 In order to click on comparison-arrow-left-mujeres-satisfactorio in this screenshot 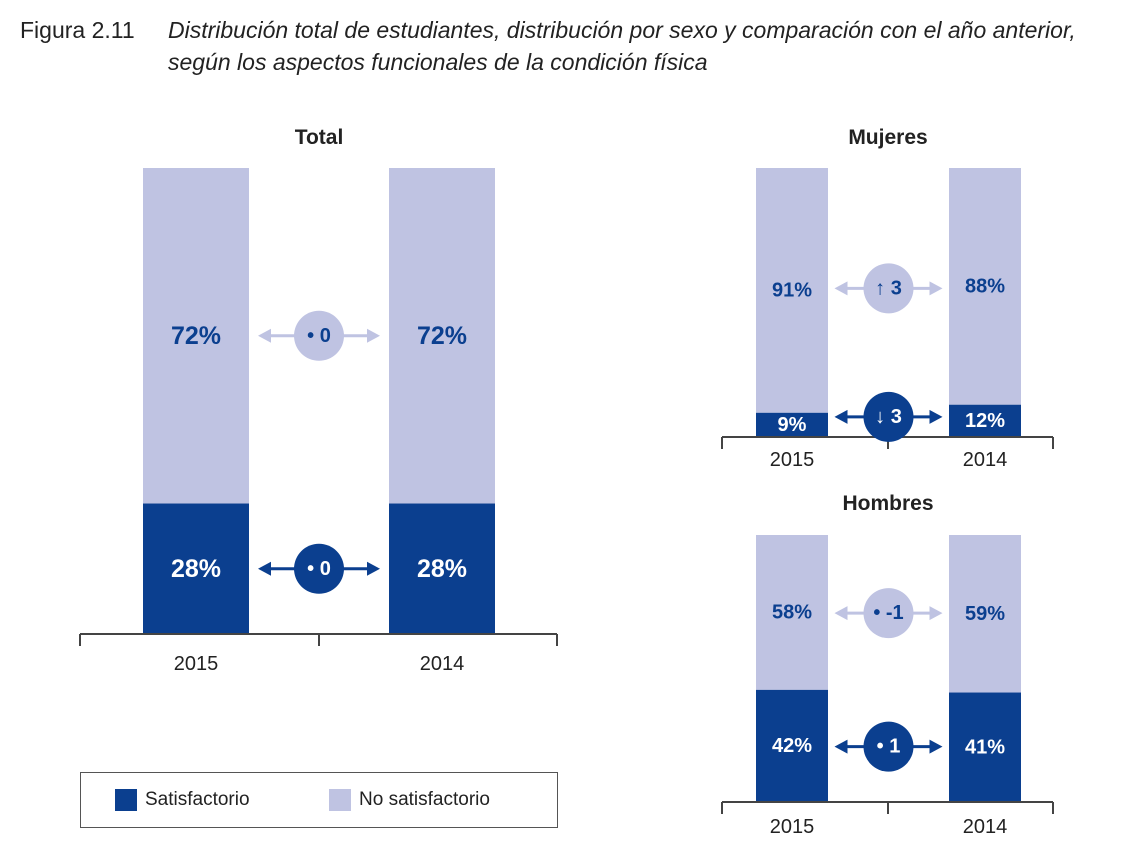, I will do `click(841, 416)`.